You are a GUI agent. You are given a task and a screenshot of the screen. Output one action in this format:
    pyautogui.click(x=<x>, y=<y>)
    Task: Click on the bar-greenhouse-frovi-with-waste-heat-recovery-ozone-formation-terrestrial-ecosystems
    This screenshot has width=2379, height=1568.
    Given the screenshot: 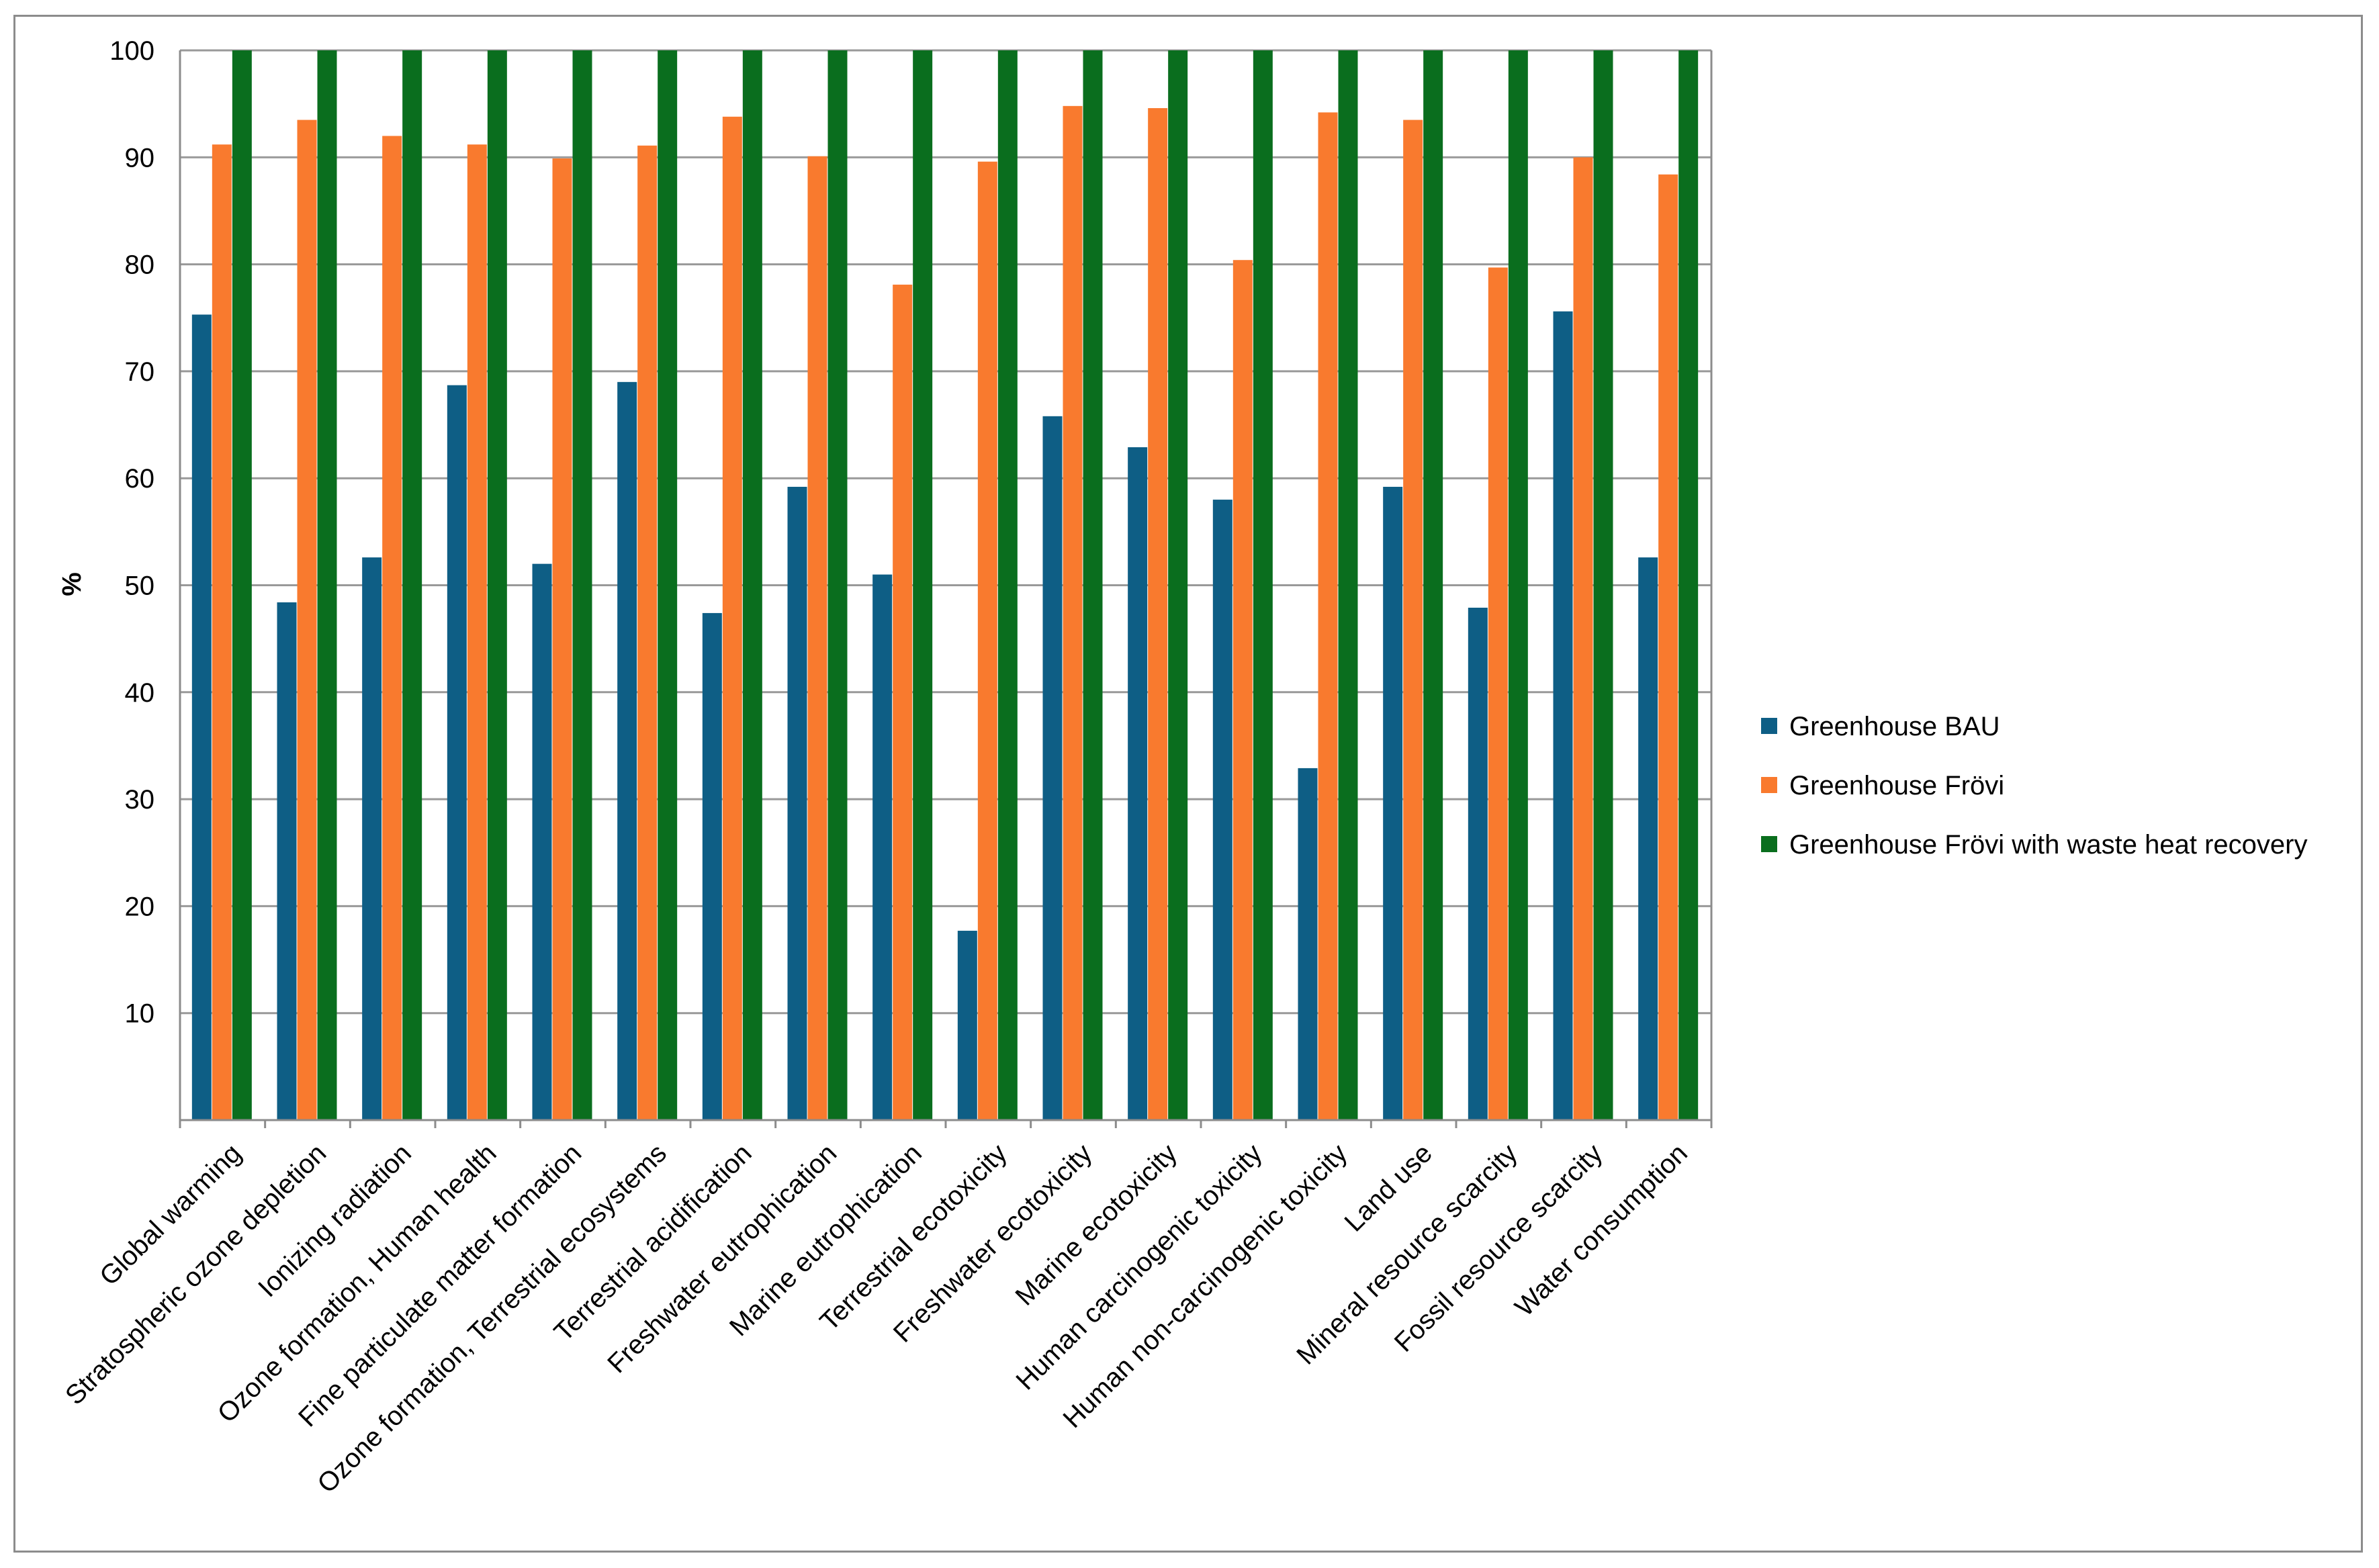 What is the action you would take?
    pyautogui.click(x=668, y=585)
    